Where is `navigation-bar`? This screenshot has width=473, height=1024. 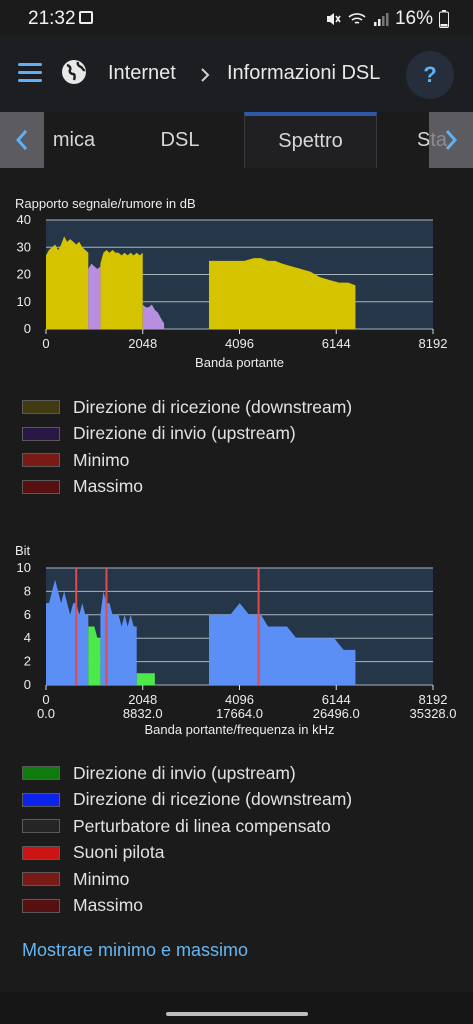 navigation-bar is located at coordinates (236, 1008).